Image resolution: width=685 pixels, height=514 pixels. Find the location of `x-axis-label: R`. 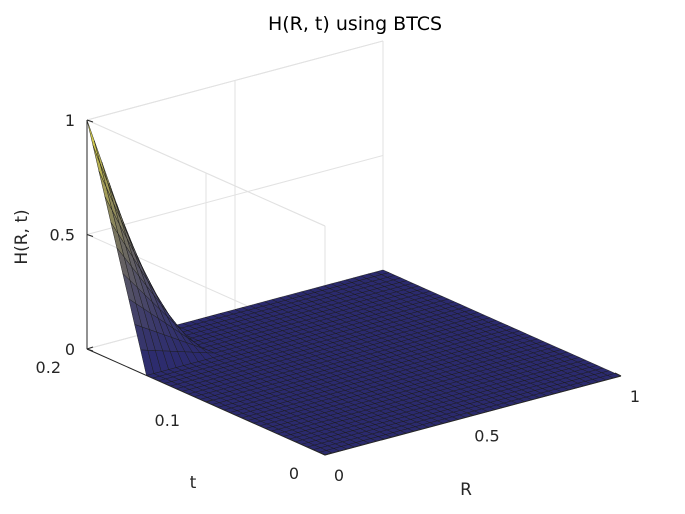

x-axis-label: R is located at coordinates (466, 490).